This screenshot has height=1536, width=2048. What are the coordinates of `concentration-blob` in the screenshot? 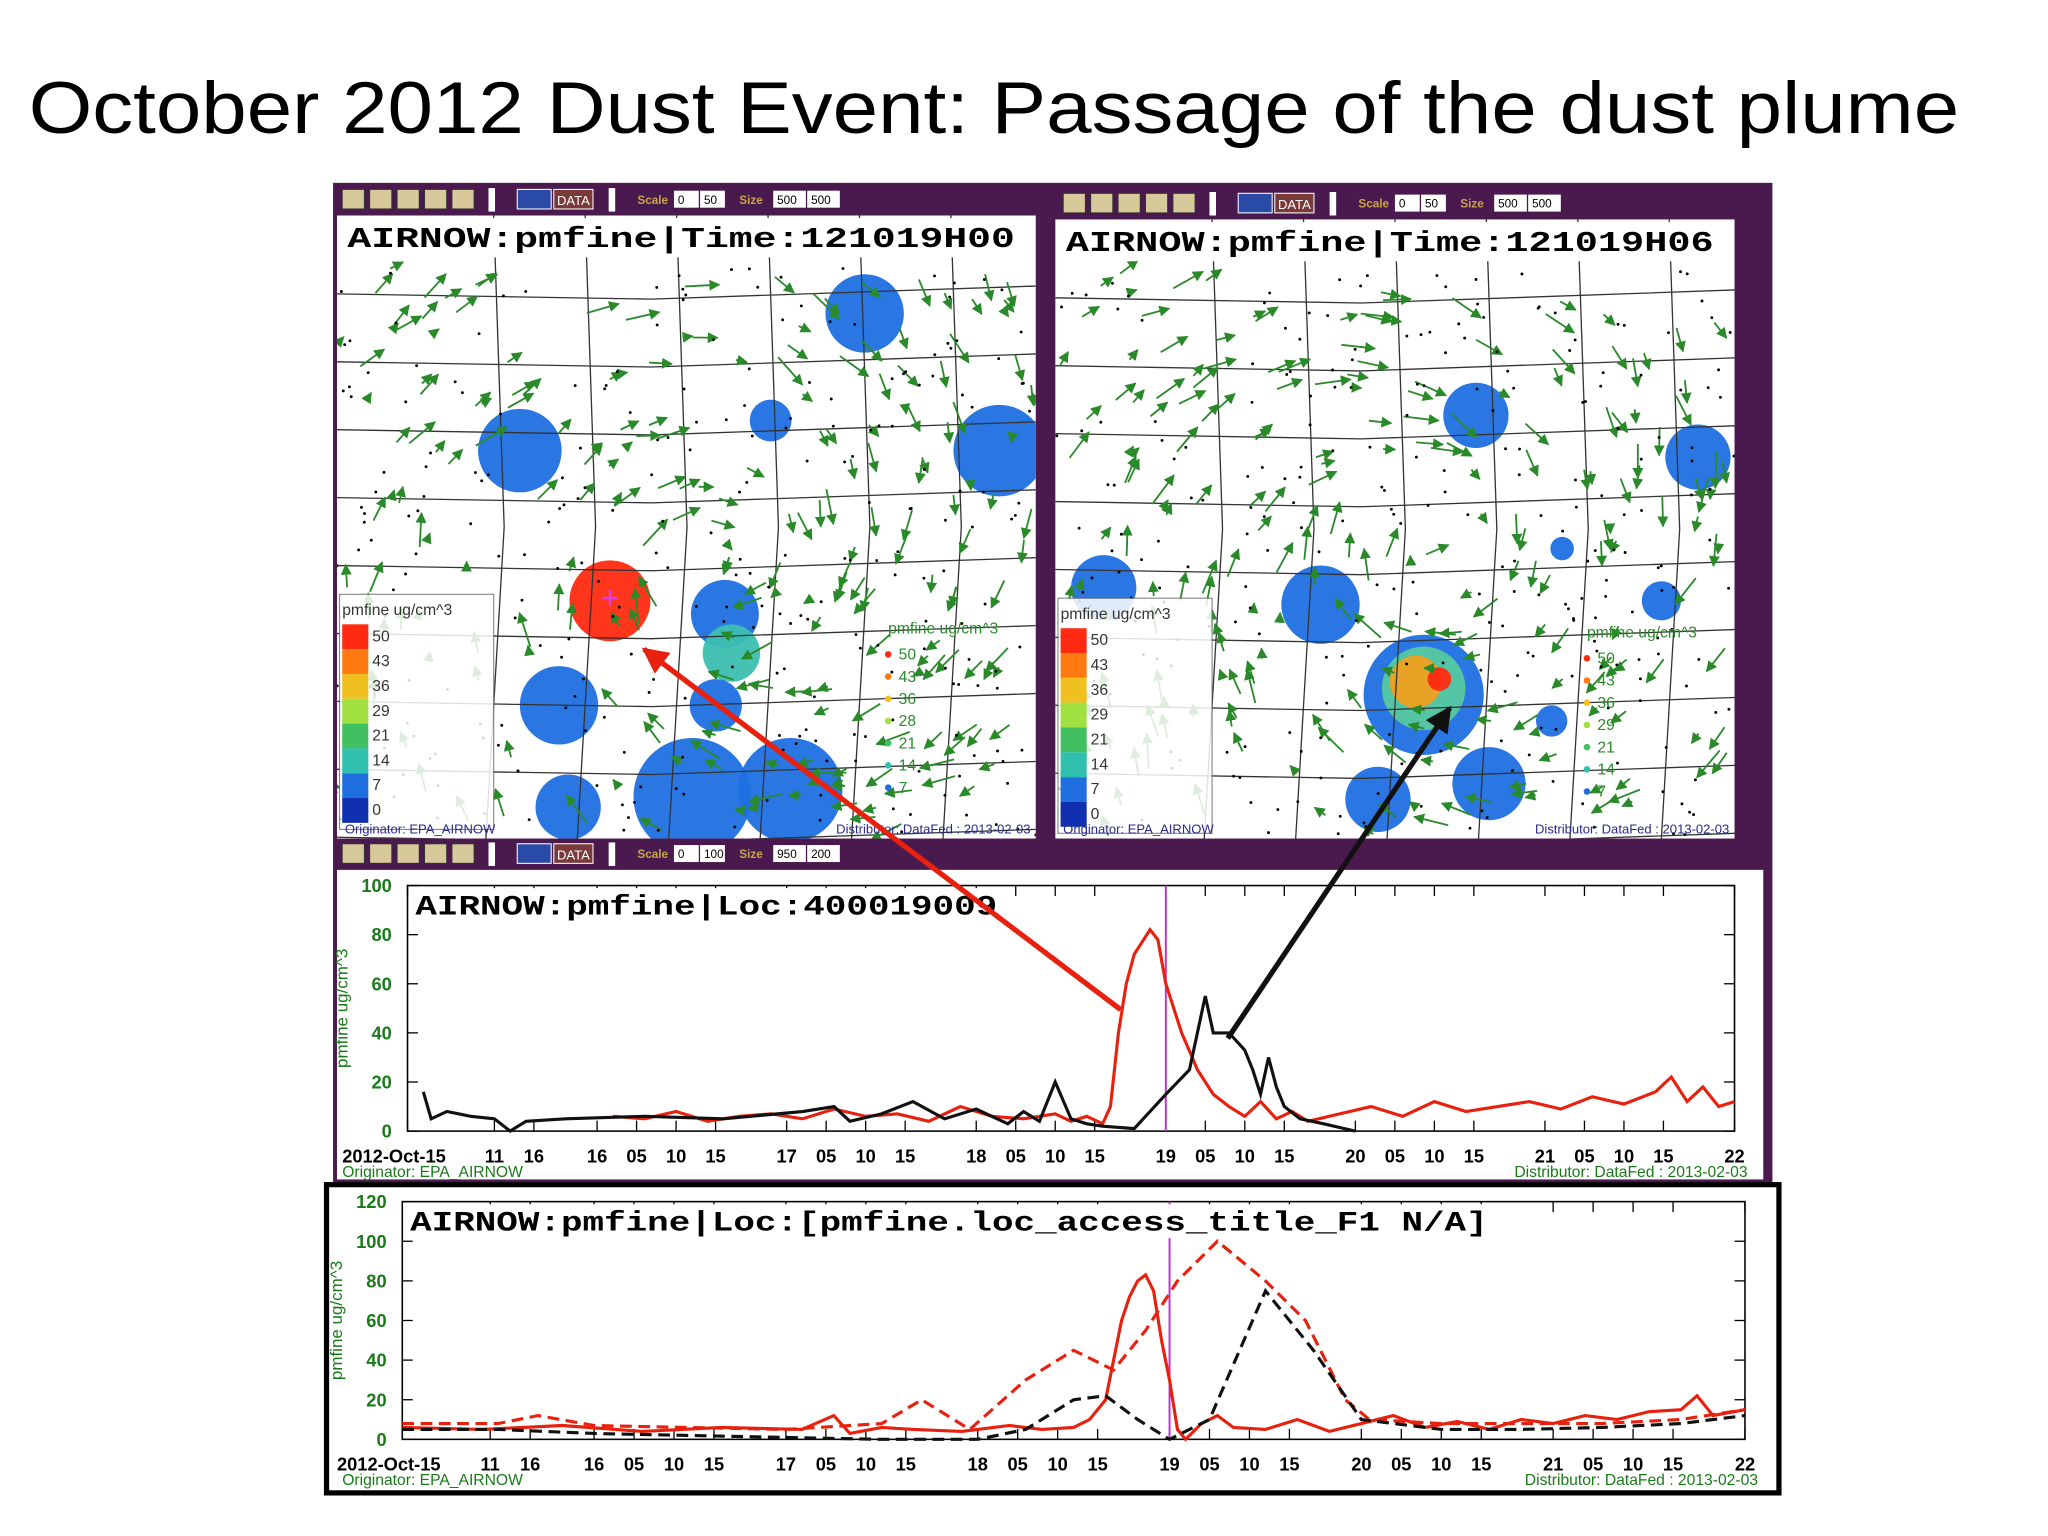 It's located at (994, 450).